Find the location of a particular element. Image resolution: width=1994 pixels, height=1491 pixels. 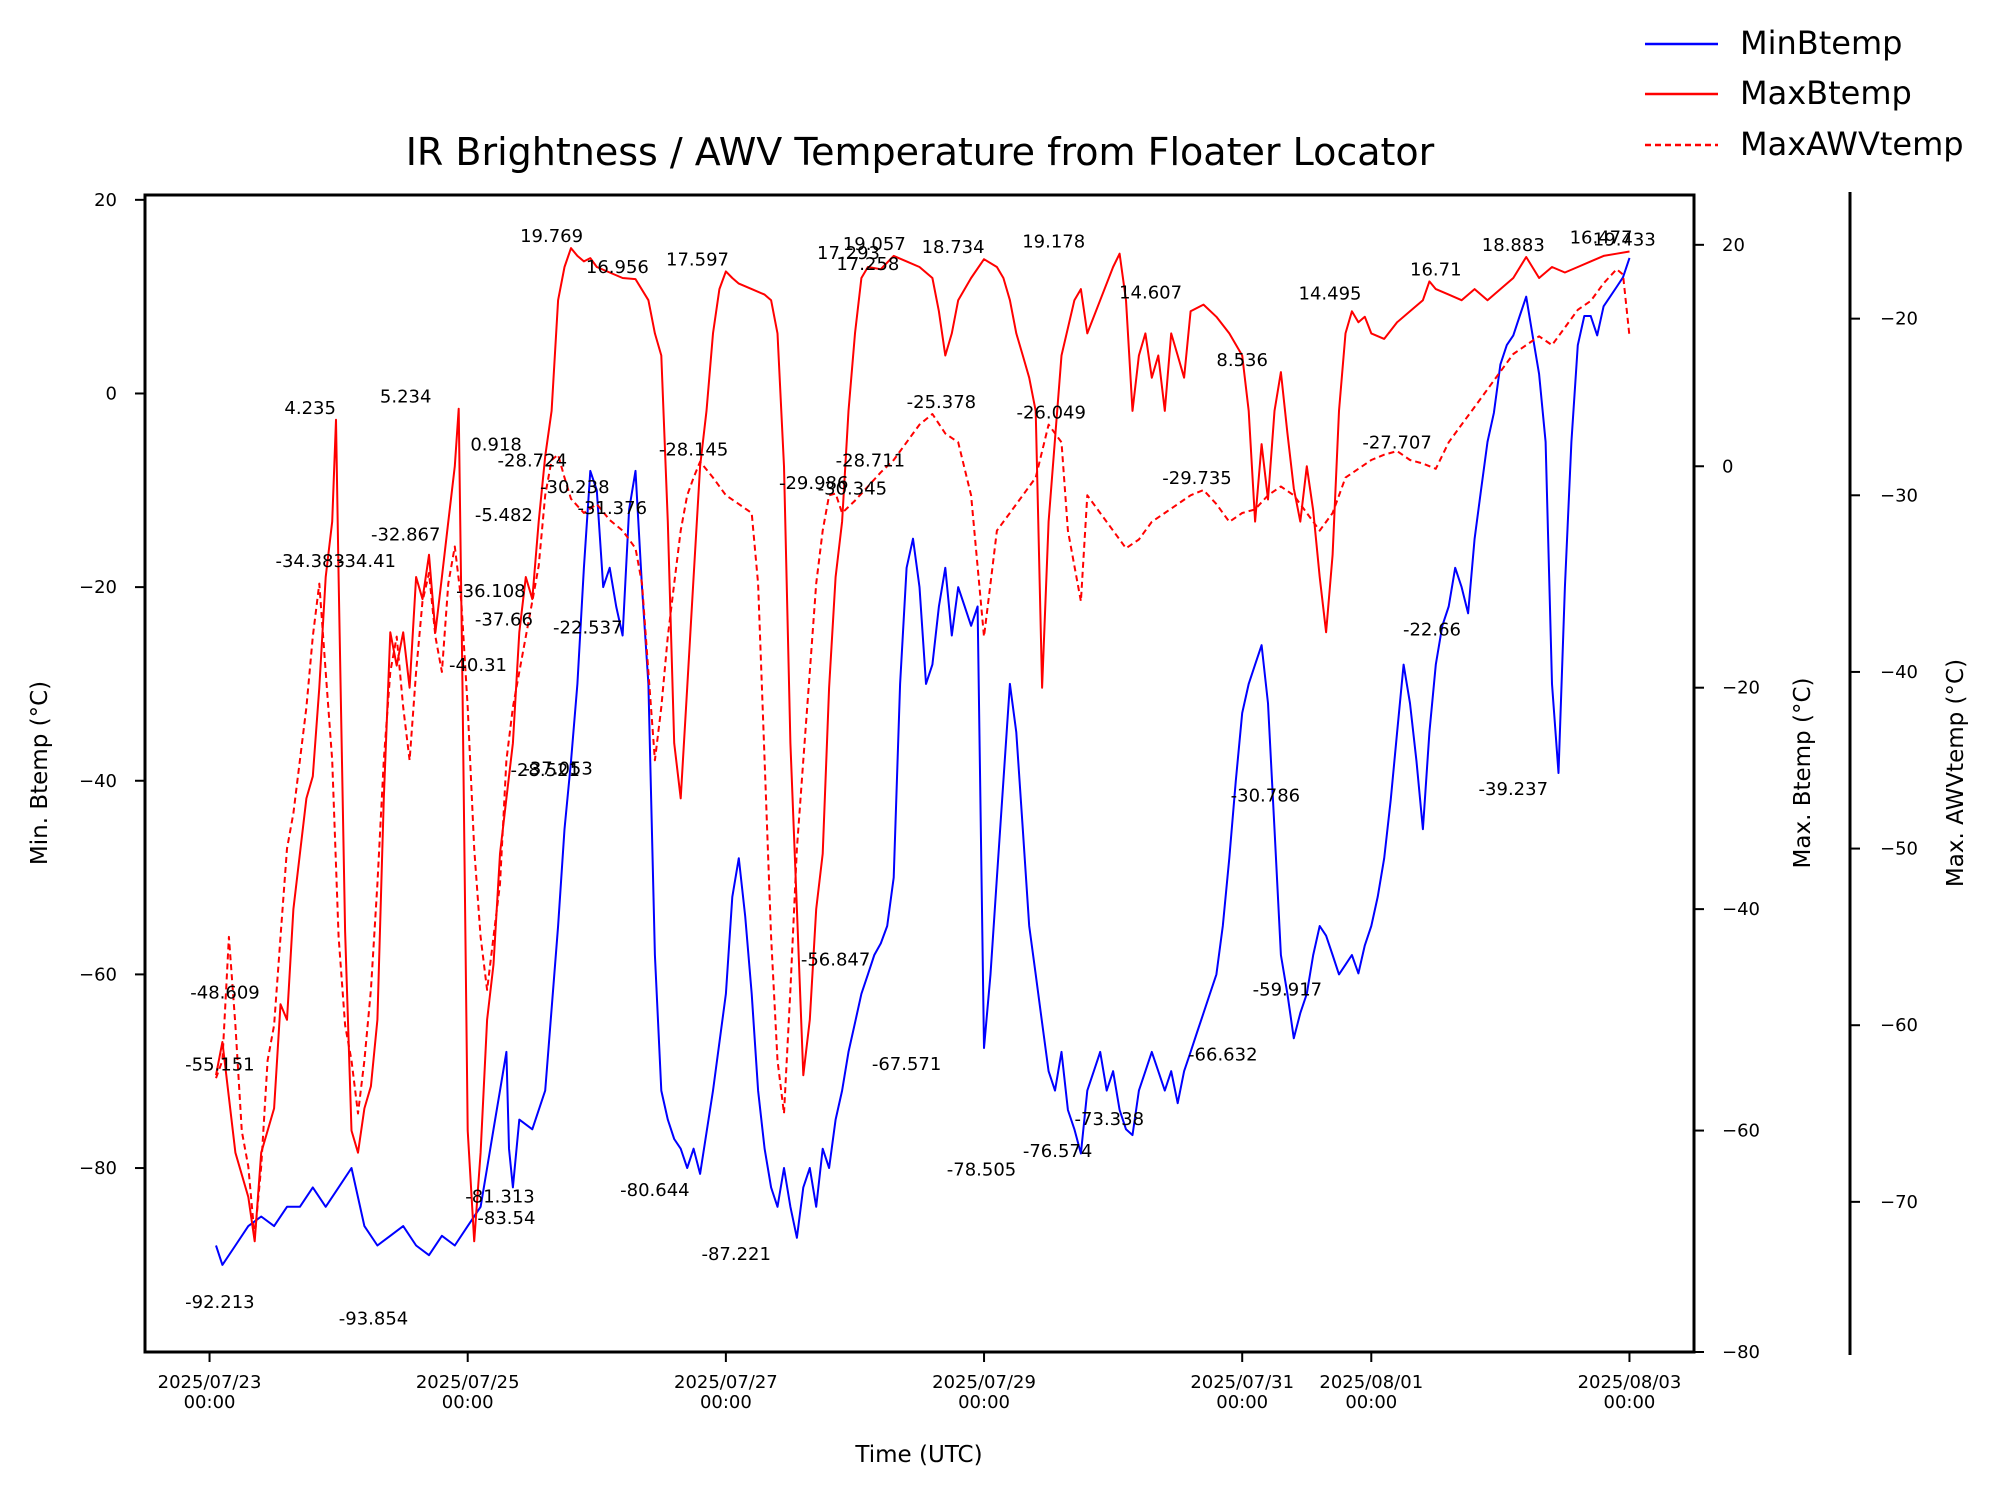

data-label: 16.71 is located at coordinates (1436, 269).